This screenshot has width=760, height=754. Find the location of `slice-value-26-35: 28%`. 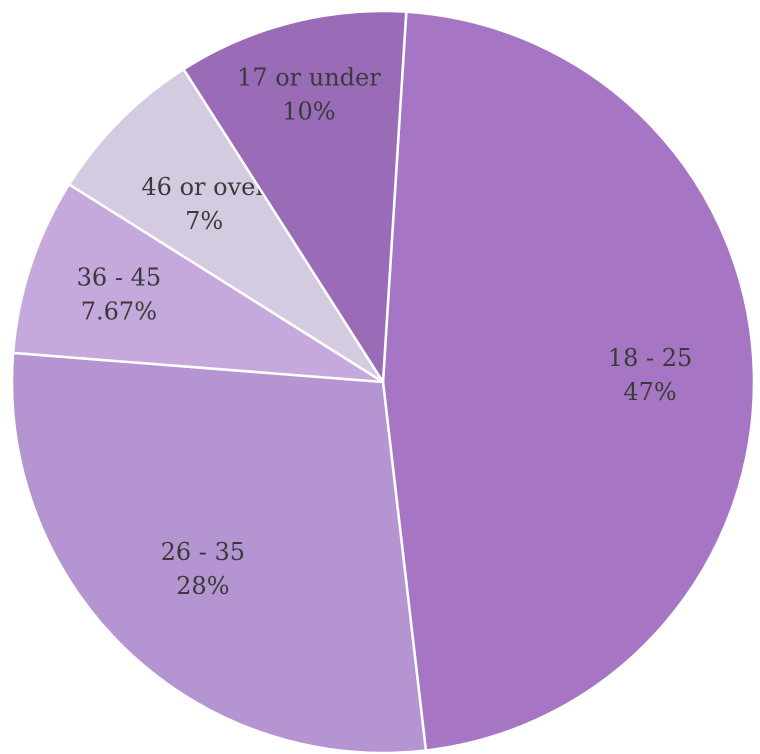

slice-value-26-35: 28% is located at coordinates (202, 586).